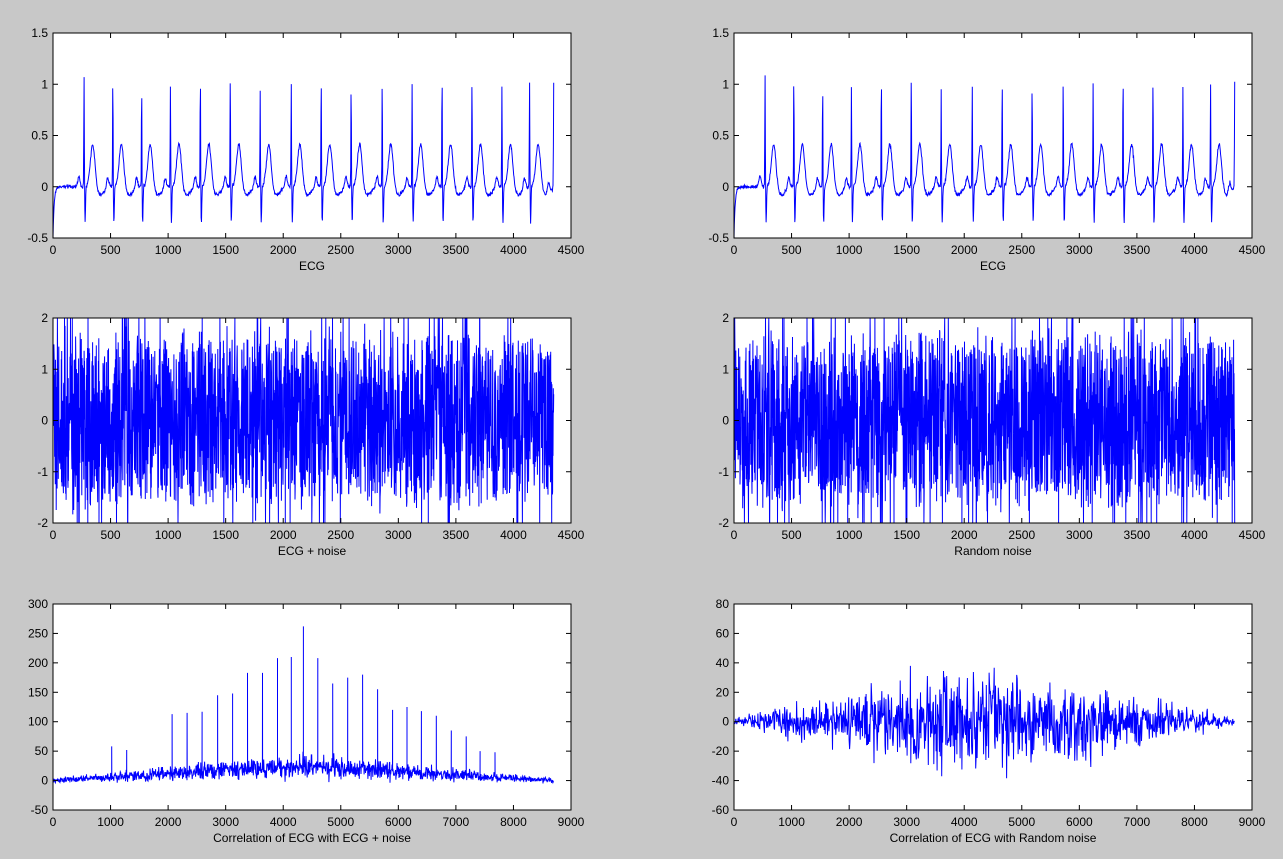 The height and width of the screenshot is (859, 1283). What do you see at coordinates (456, 822) in the screenshot?
I see `x-tick-label: 7000` at bounding box center [456, 822].